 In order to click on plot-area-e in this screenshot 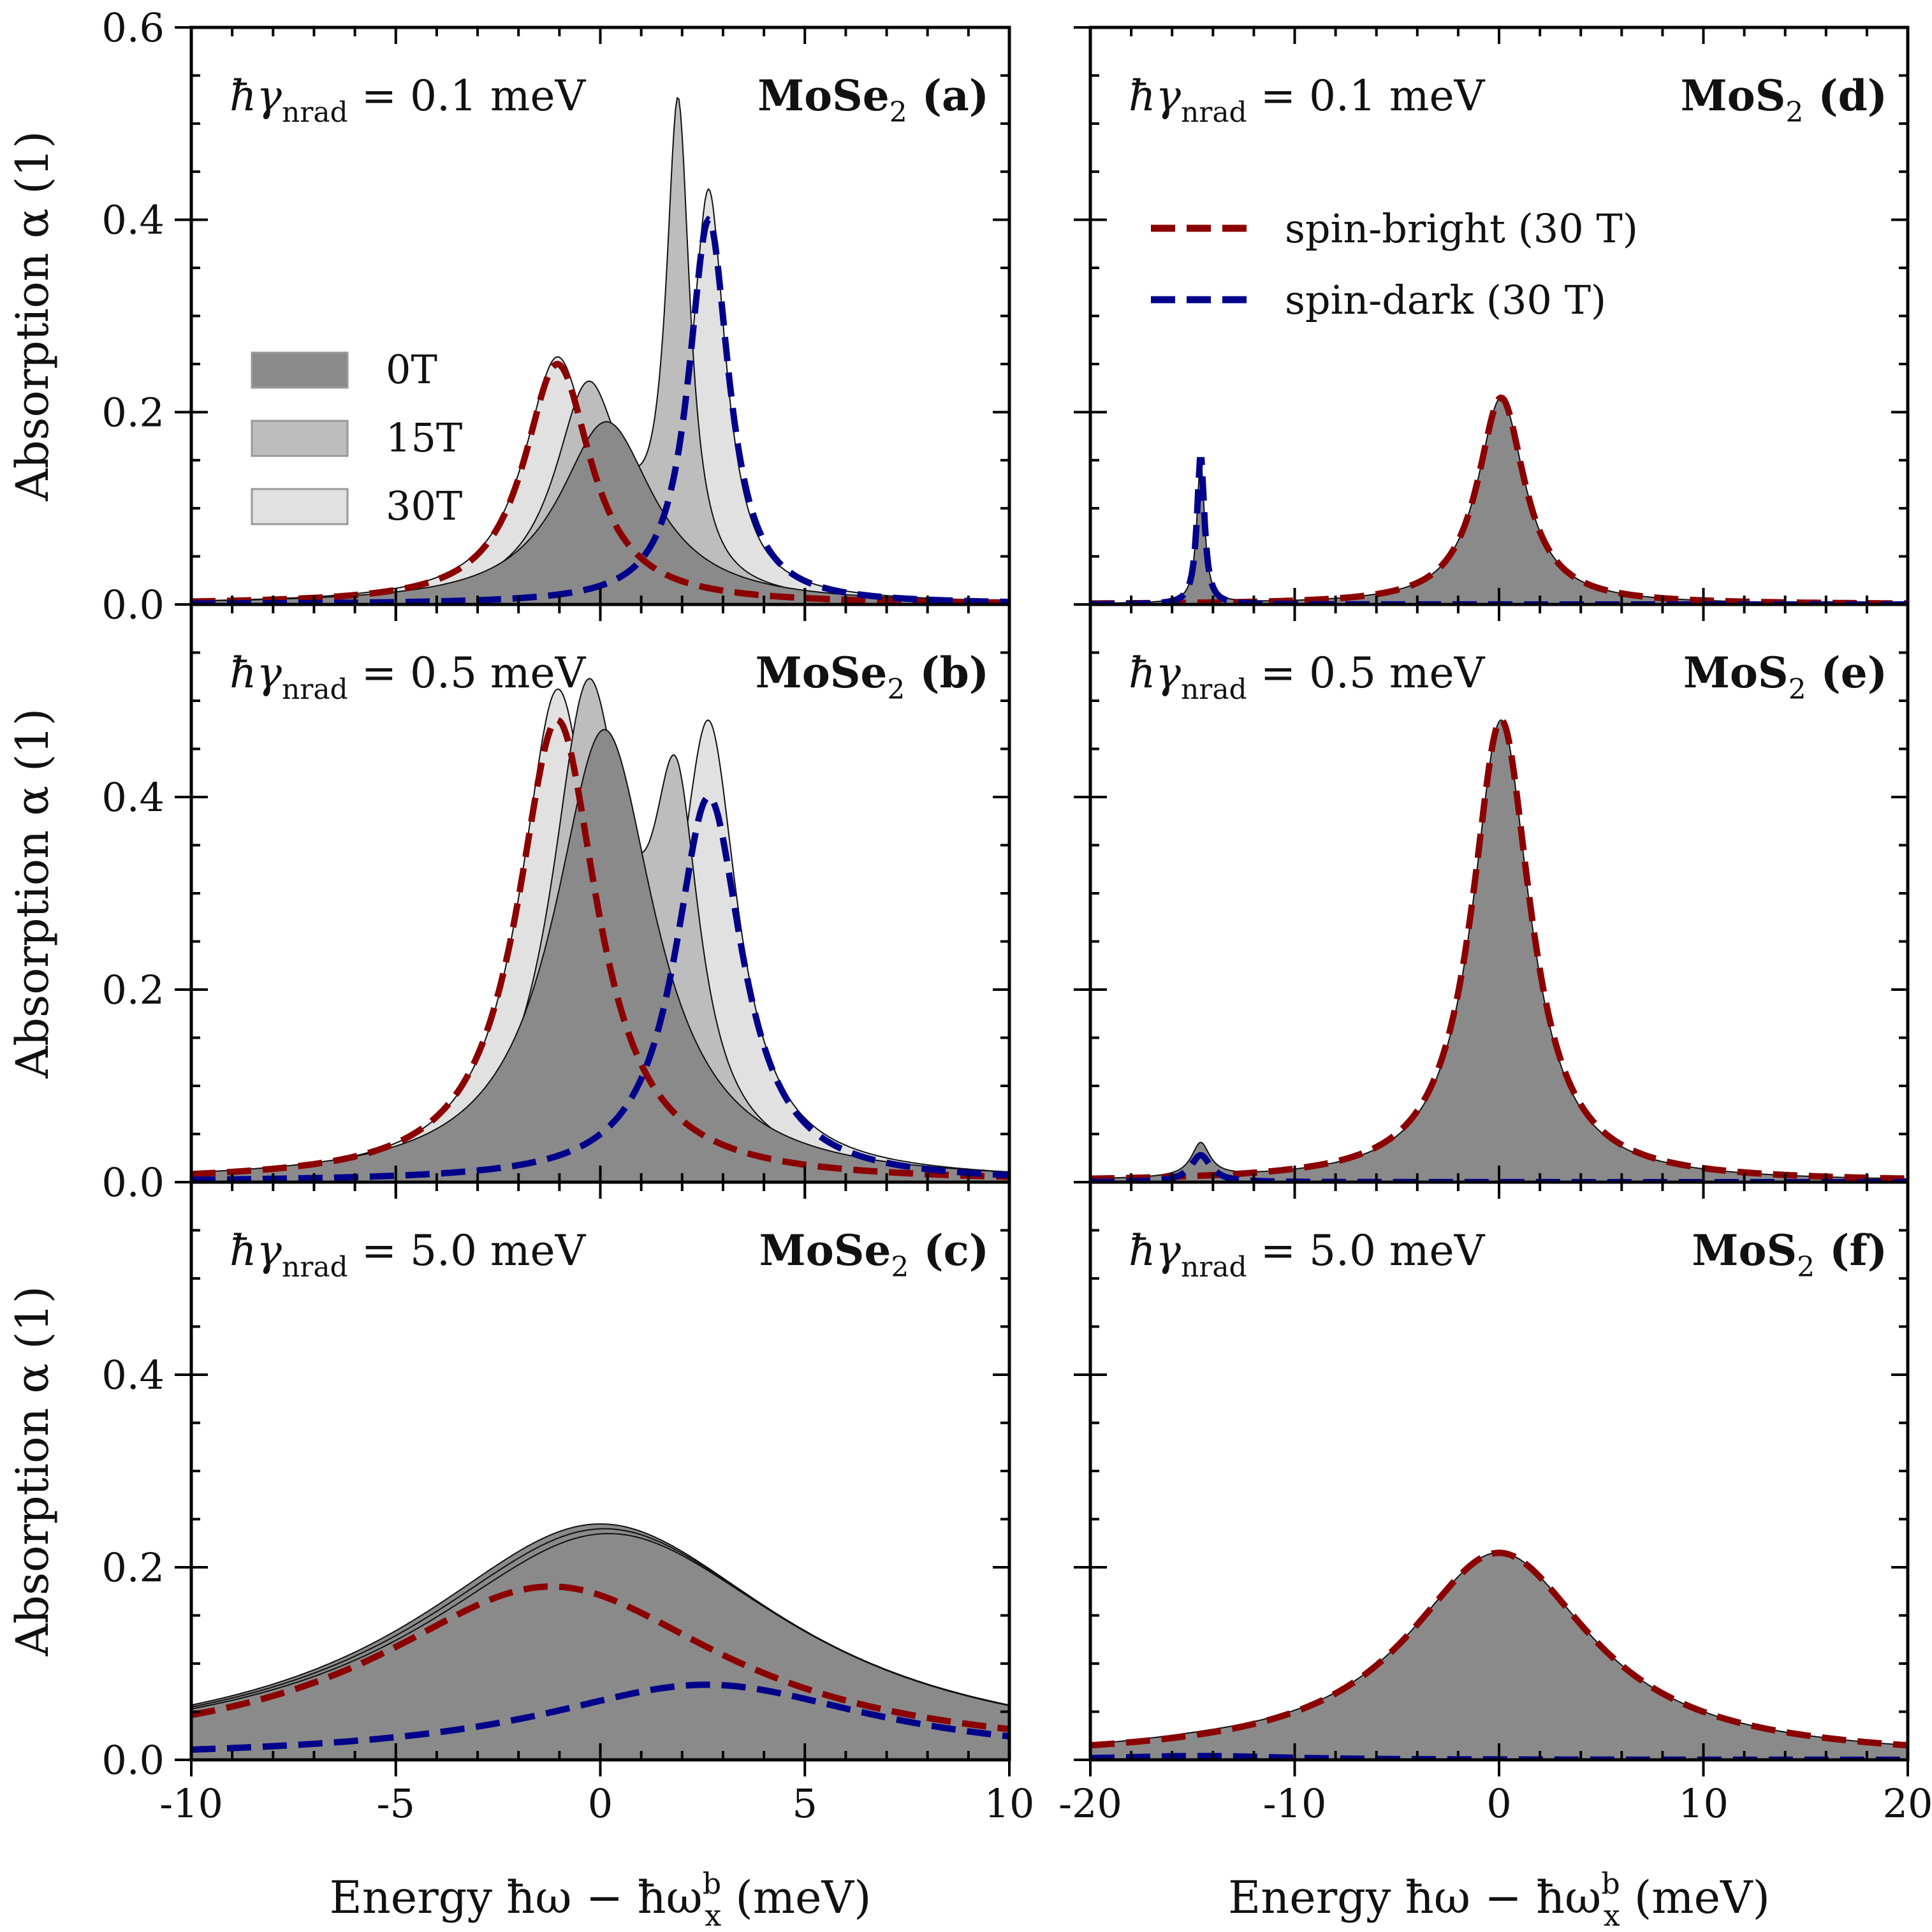, I will do `click(1499, 949)`.